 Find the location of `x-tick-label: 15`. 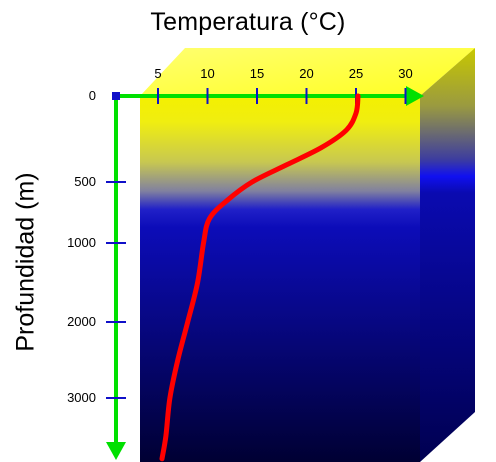

x-tick-label: 15 is located at coordinates (257, 73).